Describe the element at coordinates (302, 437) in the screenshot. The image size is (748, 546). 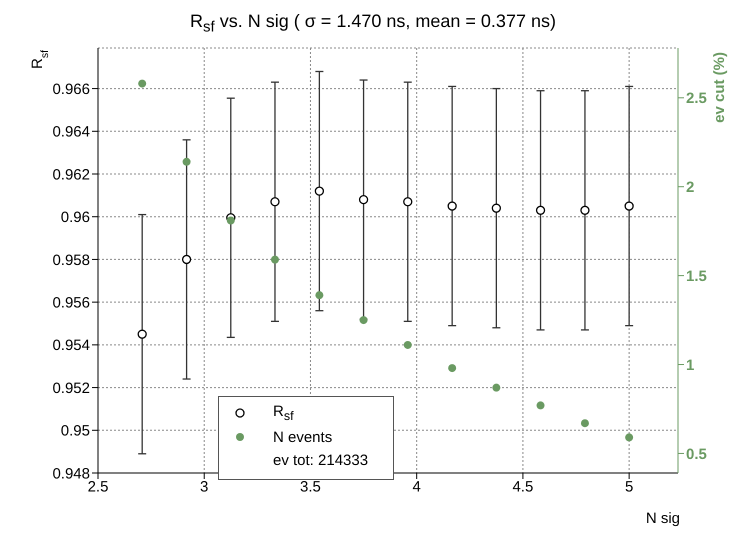
I see `legend-label: N events` at that location.